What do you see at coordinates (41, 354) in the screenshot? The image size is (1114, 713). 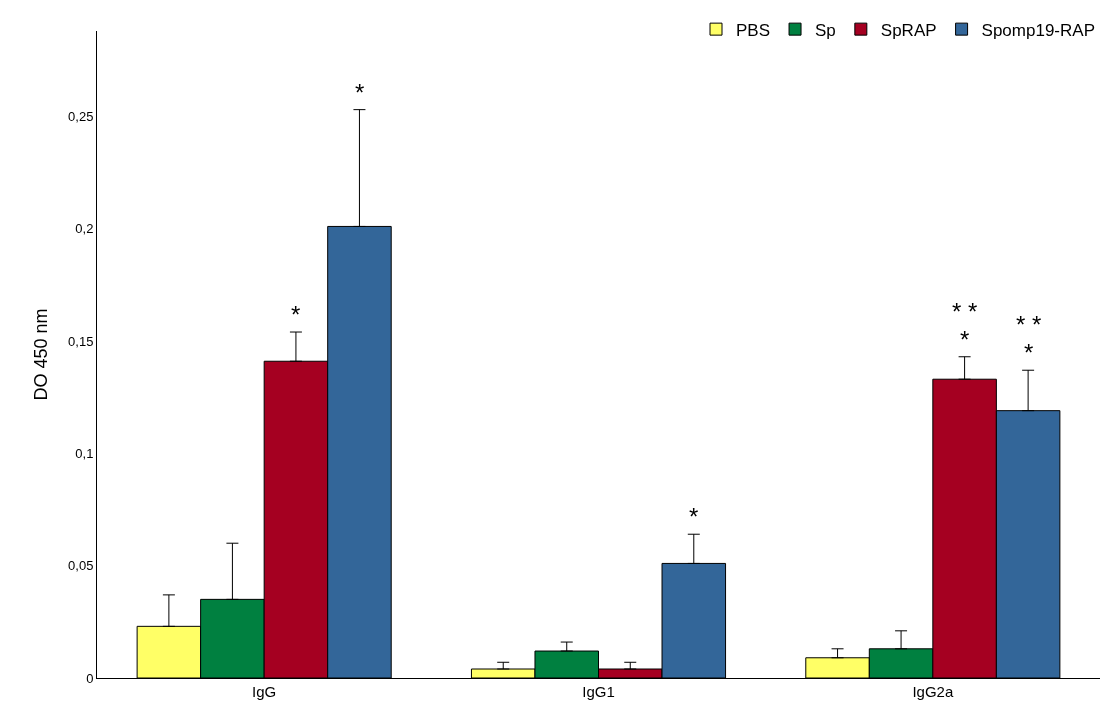 I see `y-axis-title: DO 450 nm` at bounding box center [41, 354].